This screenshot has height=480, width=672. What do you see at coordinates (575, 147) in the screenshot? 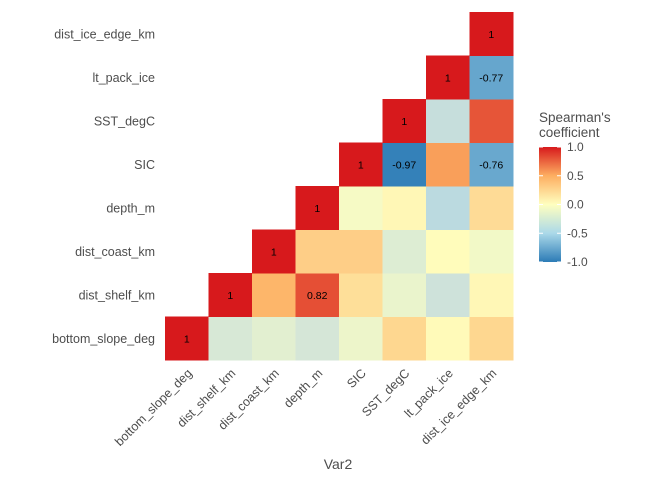
I see `legend-tick-label: 1.0` at bounding box center [575, 147].